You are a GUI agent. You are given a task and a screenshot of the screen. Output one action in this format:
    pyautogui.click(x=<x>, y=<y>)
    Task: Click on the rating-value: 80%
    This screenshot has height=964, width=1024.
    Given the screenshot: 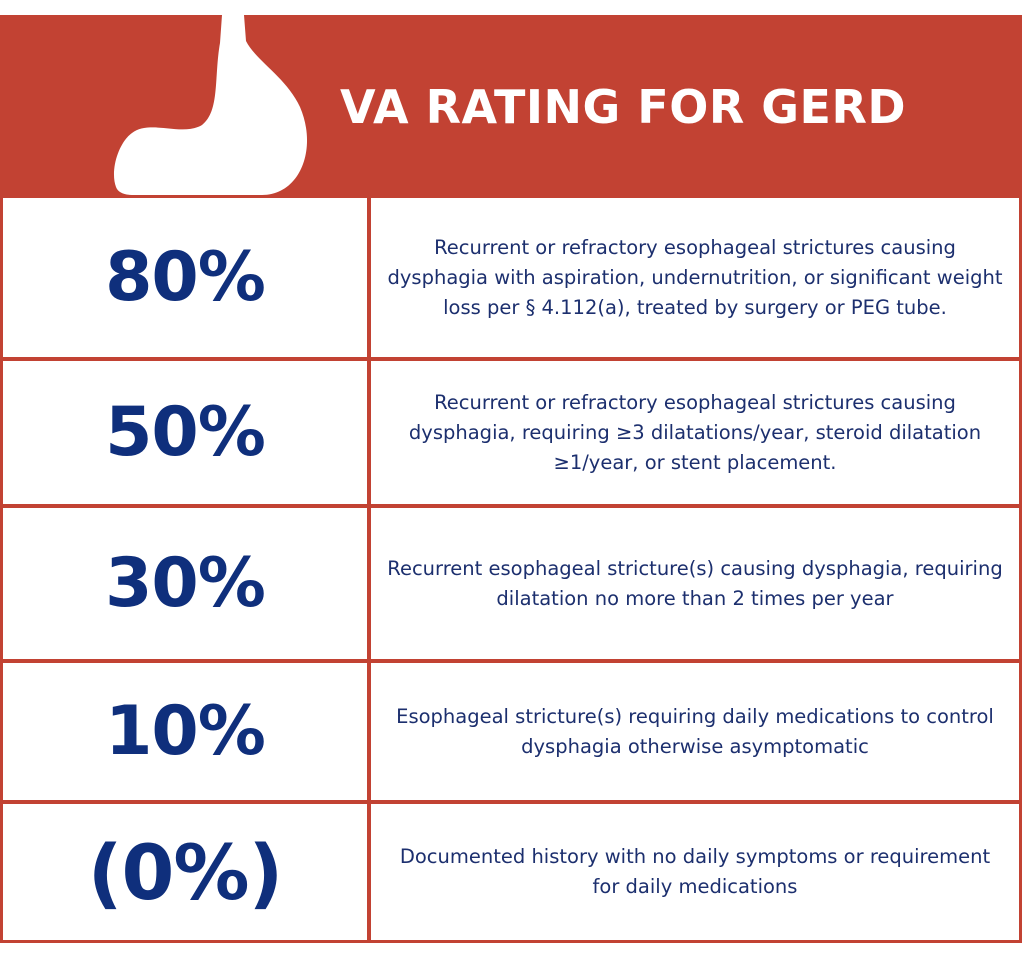 What is the action you would take?
    pyautogui.click(x=185, y=277)
    